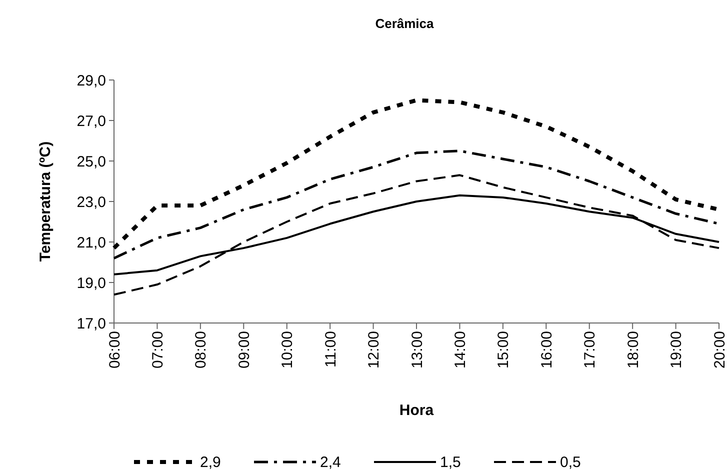 The width and height of the screenshot is (728, 473). What do you see at coordinates (91, 121) in the screenshot?
I see `y-tick-label: 27,0` at bounding box center [91, 121].